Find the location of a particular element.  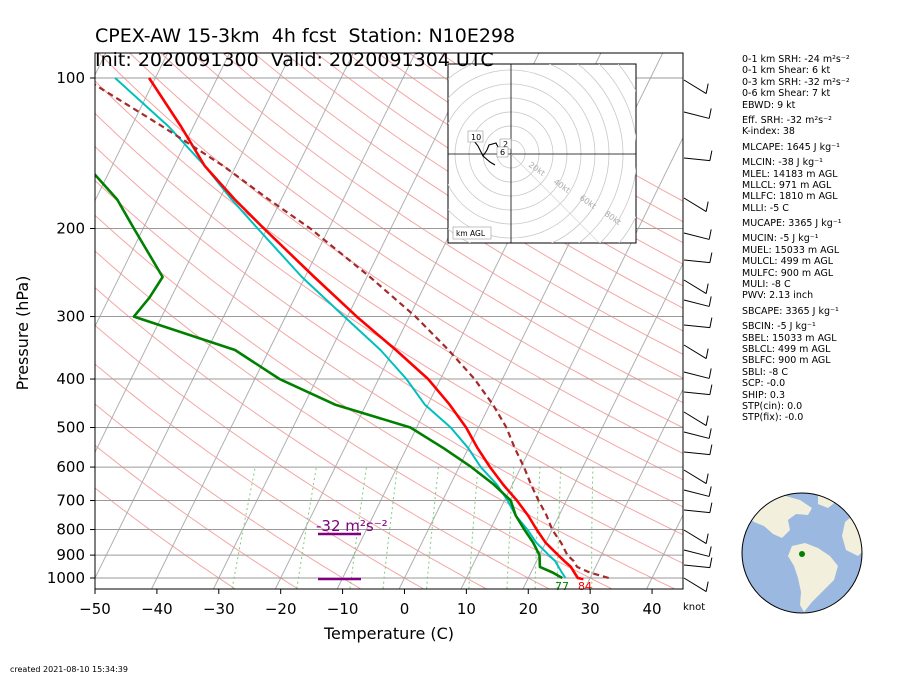

srh-label: -32 m²s⁻² is located at coordinates (352, 526).